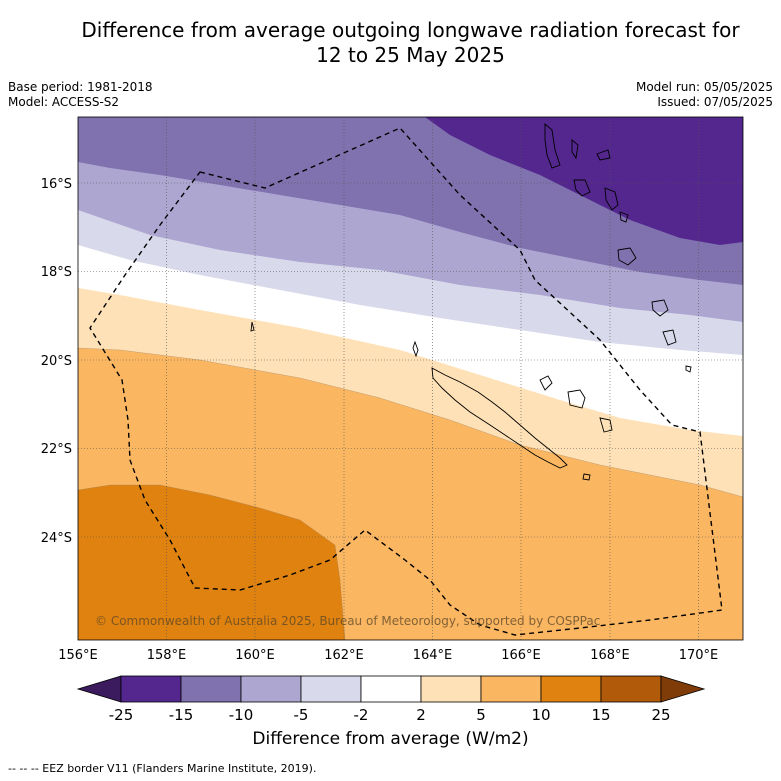 Image resolution: width=781 pixels, height=781 pixels. What do you see at coordinates (56, 184) in the screenshot?
I see `lat-label-16s: 16°S` at bounding box center [56, 184].